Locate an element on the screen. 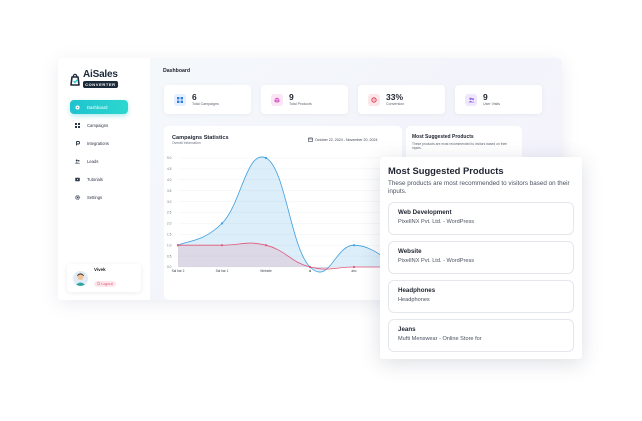 The image size is (642, 421). stat-card-conversion: 33% Conversion is located at coordinates (401, 99).